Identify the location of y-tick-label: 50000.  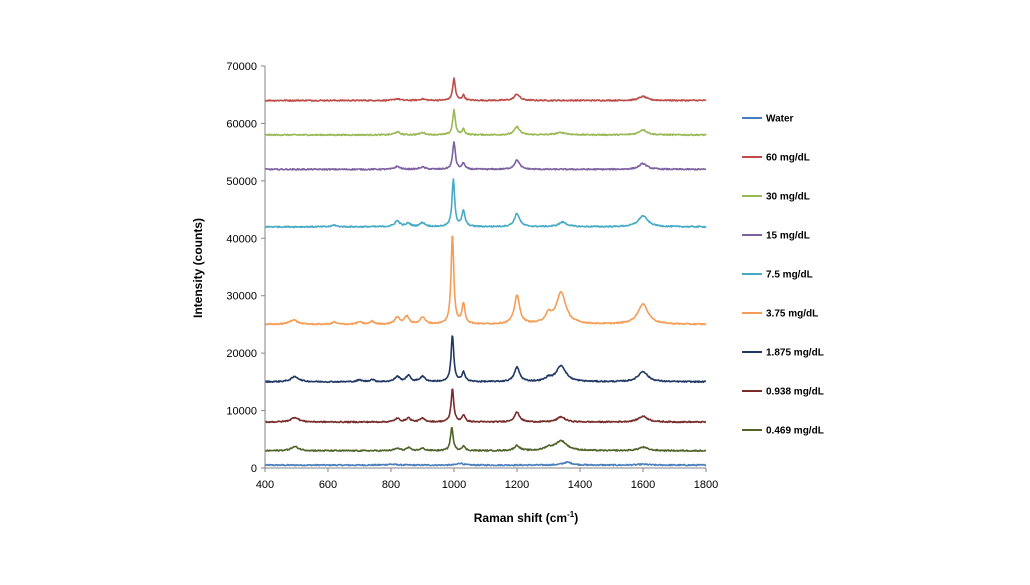
(241, 182).